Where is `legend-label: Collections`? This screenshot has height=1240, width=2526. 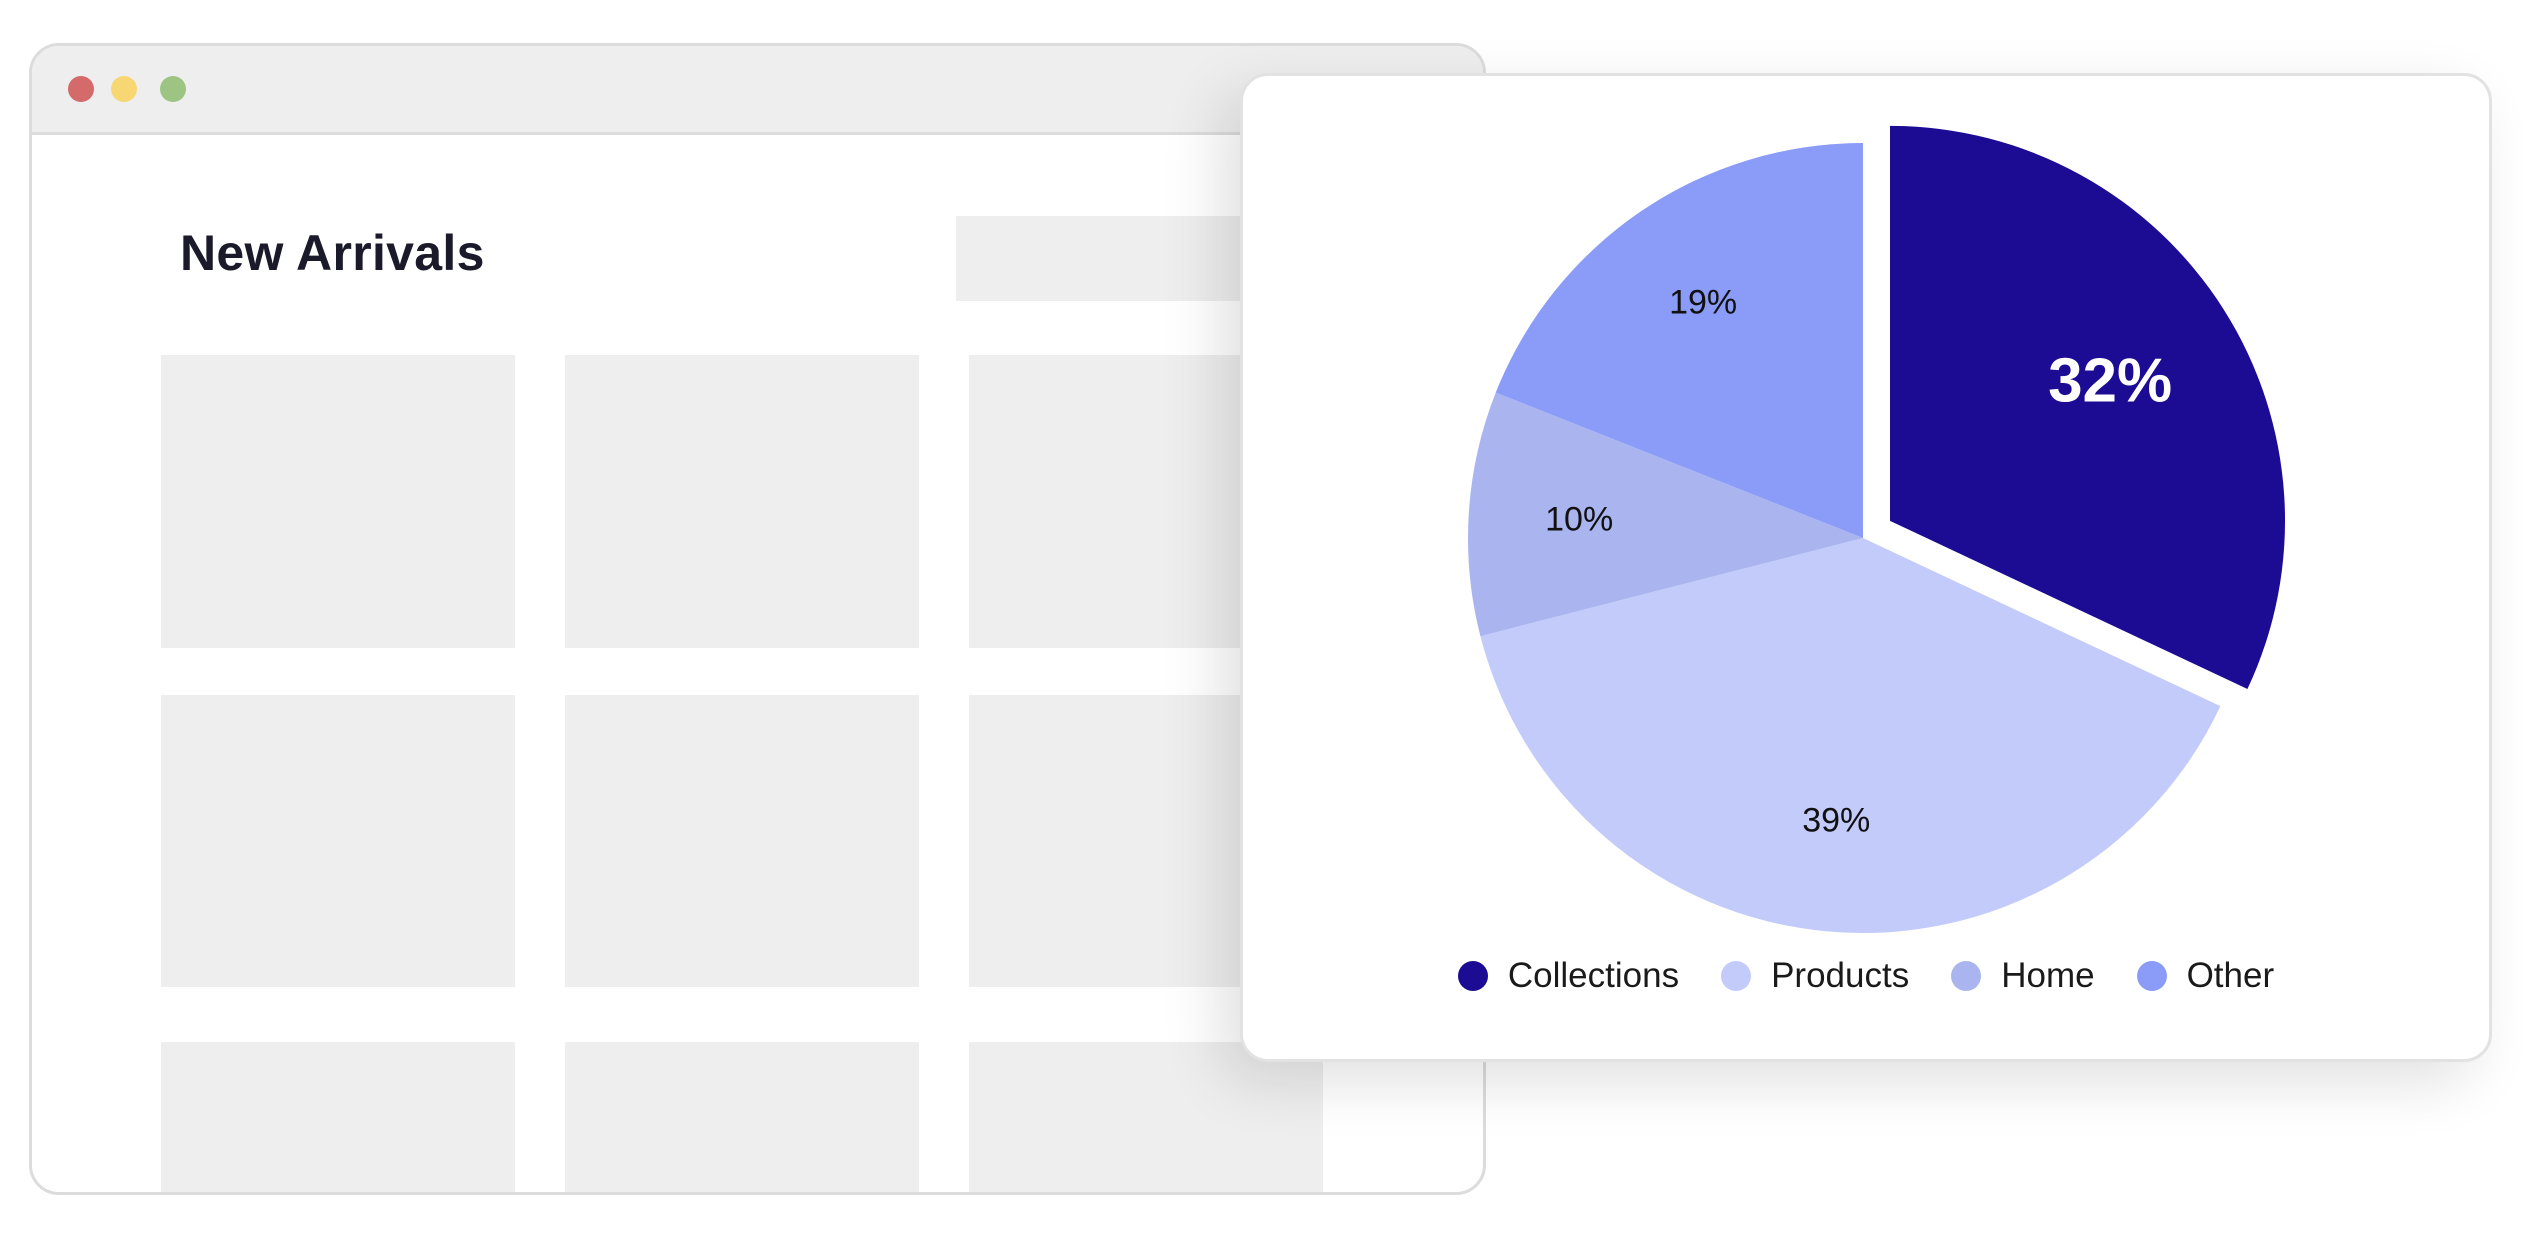
legend-label: Collections is located at coordinates (1593, 975).